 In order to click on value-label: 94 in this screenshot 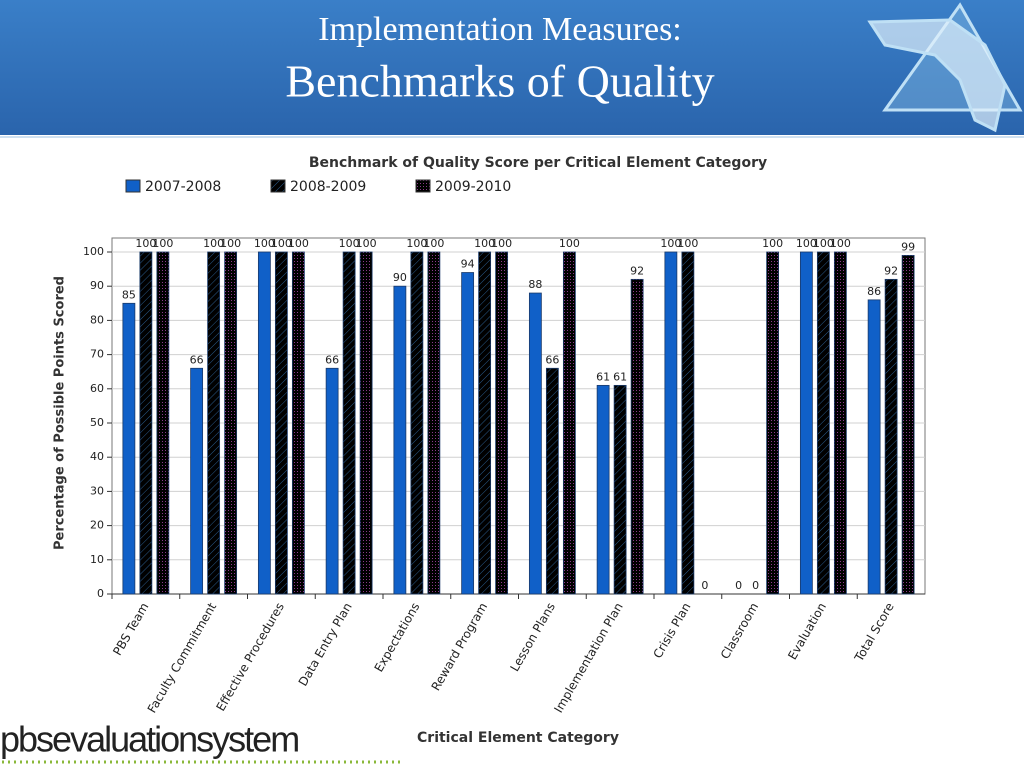, I will do `click(468, 264)`.